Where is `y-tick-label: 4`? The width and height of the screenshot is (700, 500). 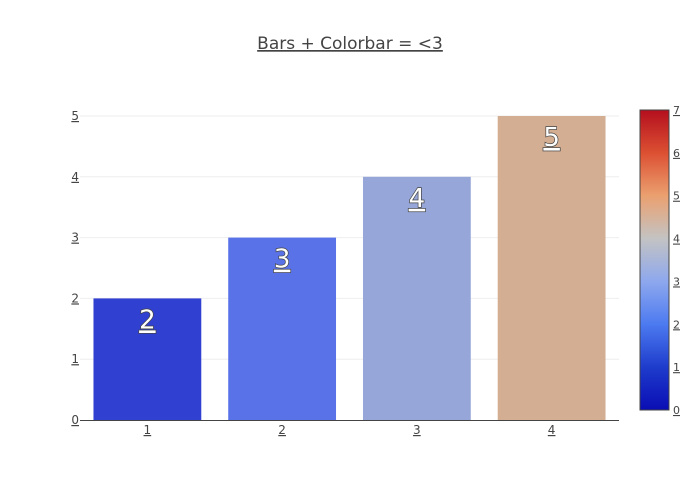 y-tick-label: 4 is located at coordinates (75, 177).